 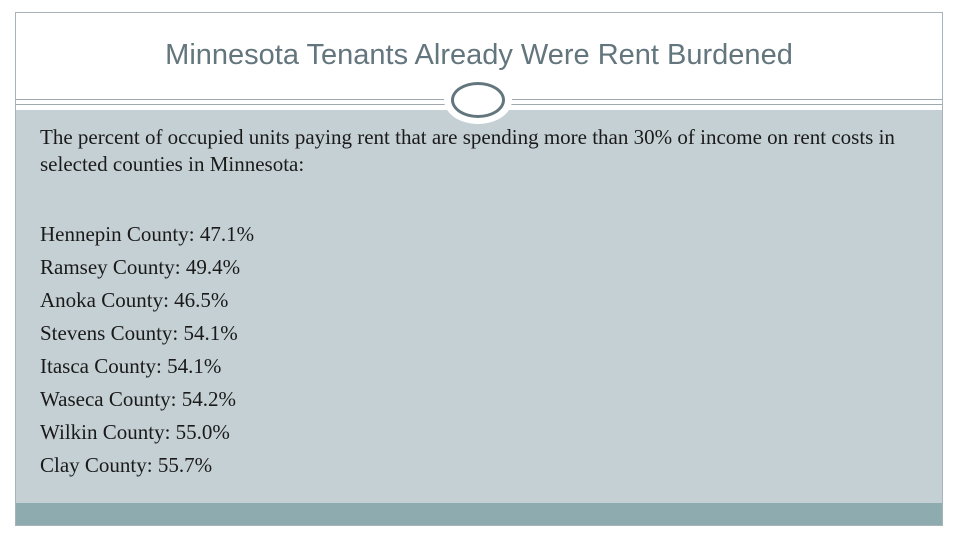 I want to click on list-item-hennepin: Hennepin County: 47.1%, so click(x=147, y=234).